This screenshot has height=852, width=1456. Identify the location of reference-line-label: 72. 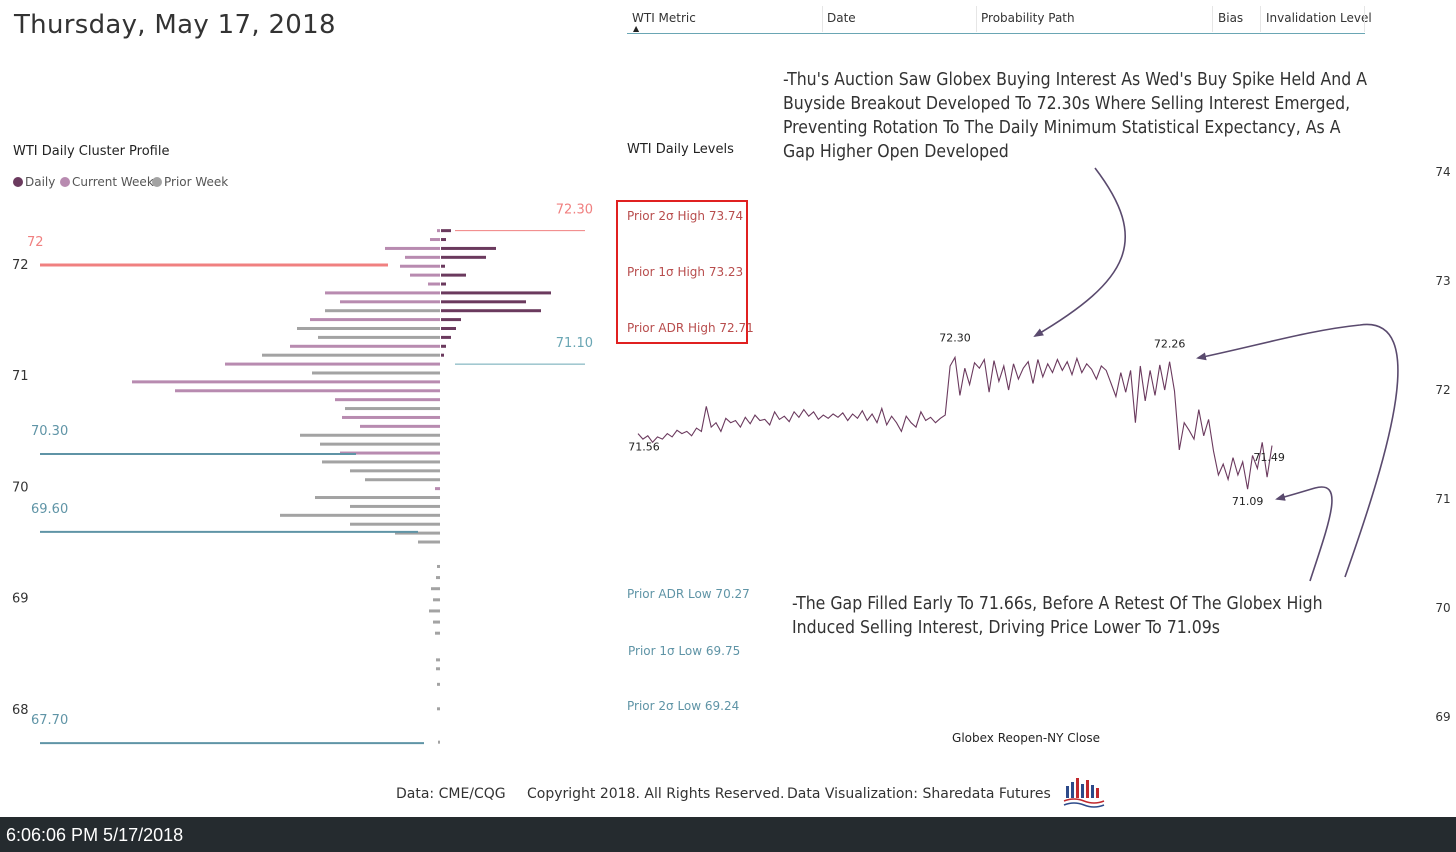
(35, 242).